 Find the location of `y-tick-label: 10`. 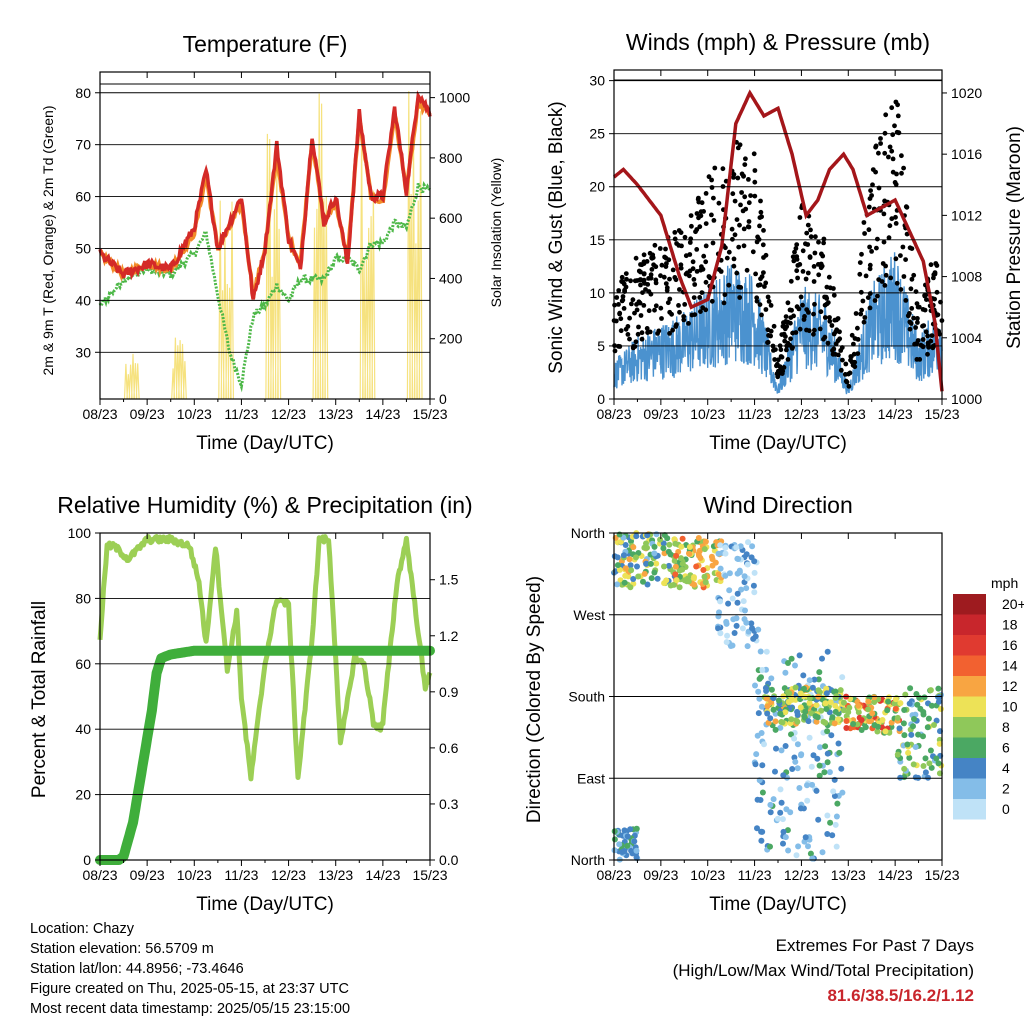

y-tick-label: 10 is located at coordinates (597, 293).